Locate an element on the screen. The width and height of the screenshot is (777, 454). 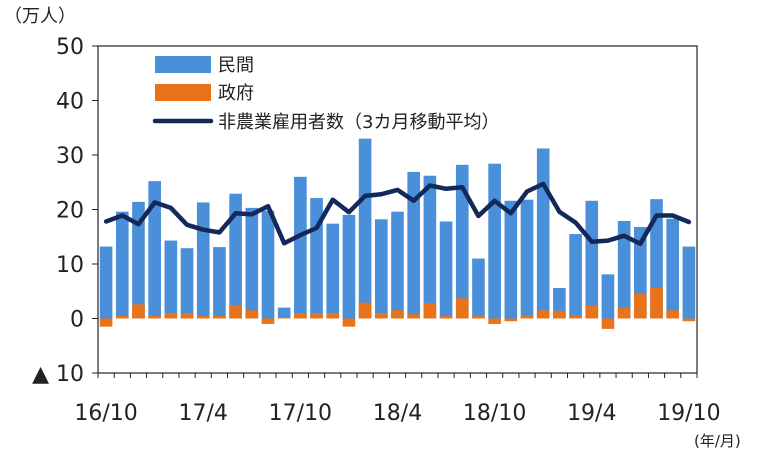
y-tick-label: 10 is located at coordinates (70, 265).